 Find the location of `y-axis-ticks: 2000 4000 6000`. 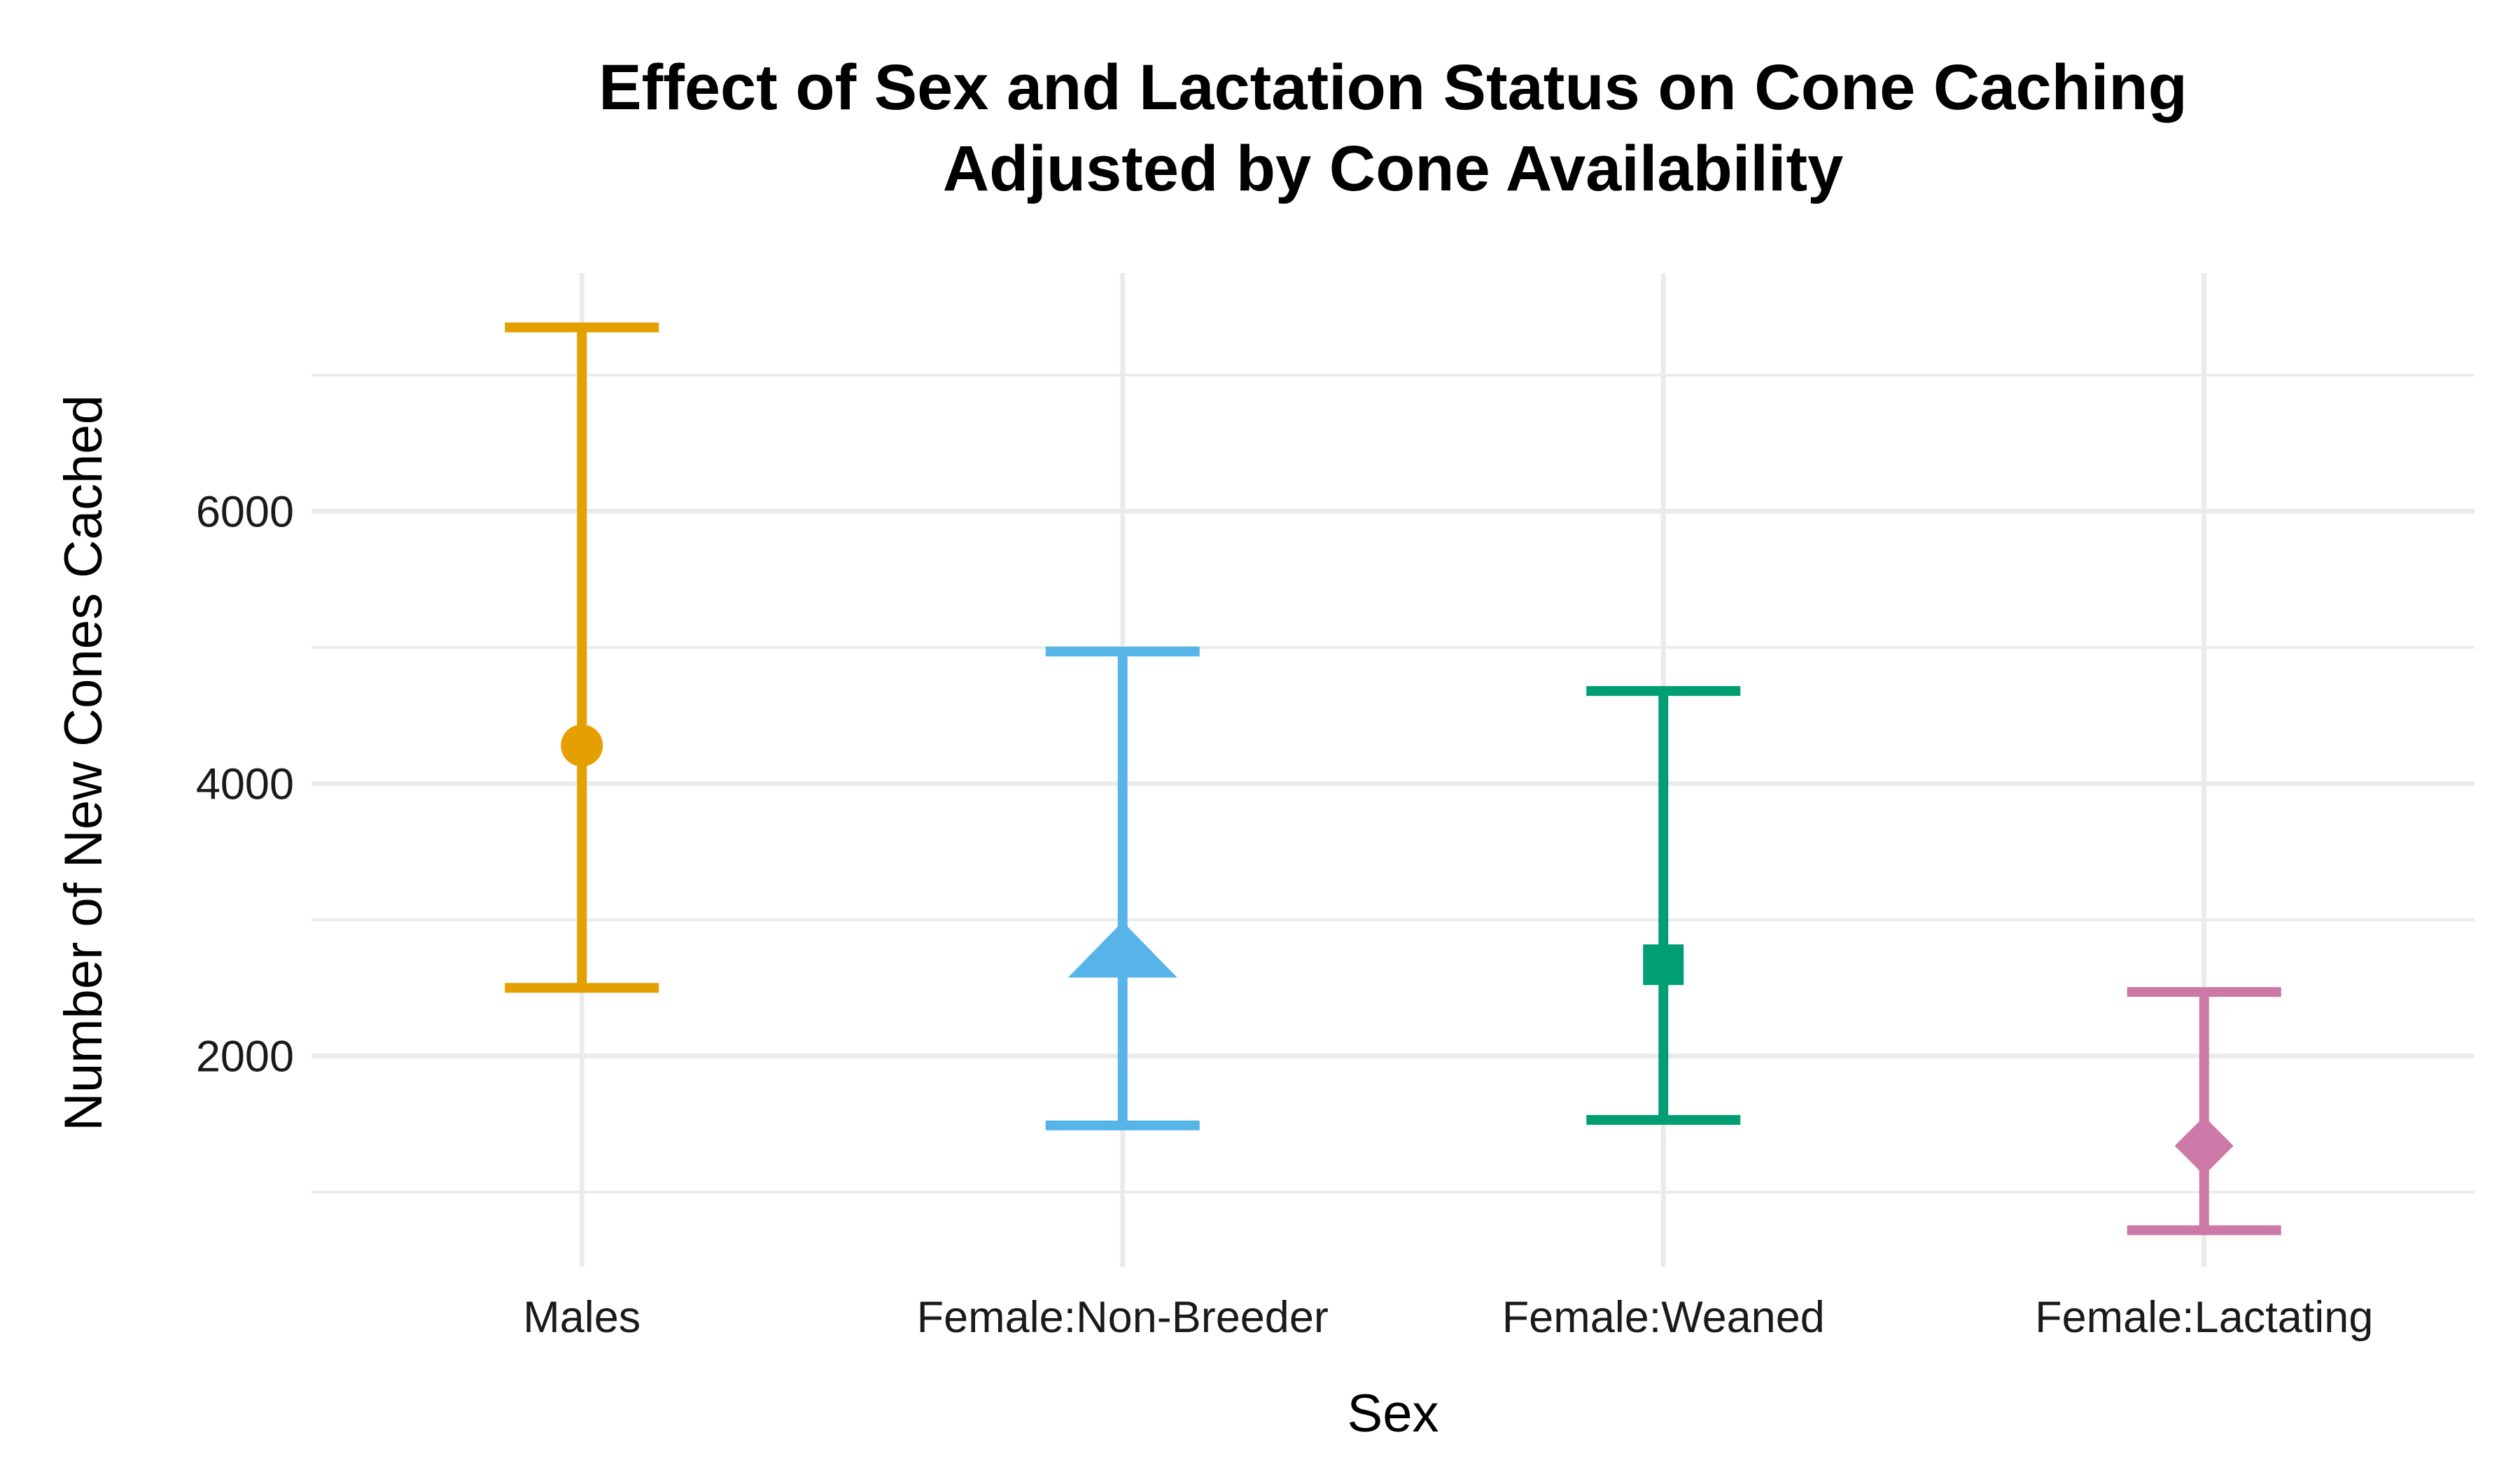

y-axis-ticks: 2000 4000 6000 is located at coordinates (245, 784).